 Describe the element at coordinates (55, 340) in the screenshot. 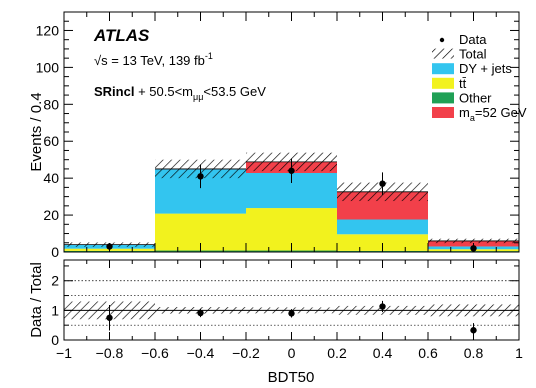

I see `ratio-y-tick-label-0: 0` at that location.